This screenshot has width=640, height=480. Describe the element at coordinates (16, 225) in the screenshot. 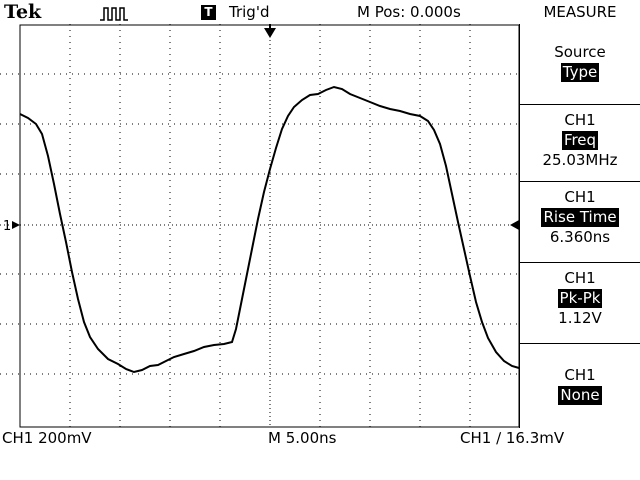

I see `ch1-ground-marker` at that location.